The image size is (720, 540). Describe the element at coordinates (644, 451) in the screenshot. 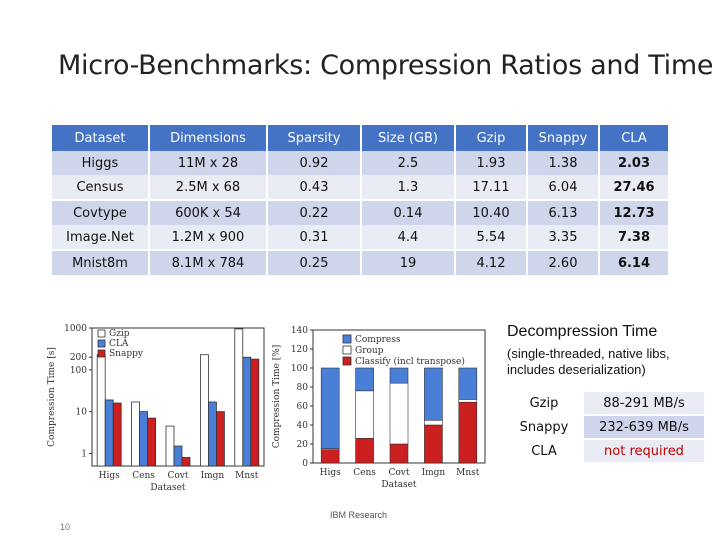

I see `decomp-rate-cla: not required` at that location.